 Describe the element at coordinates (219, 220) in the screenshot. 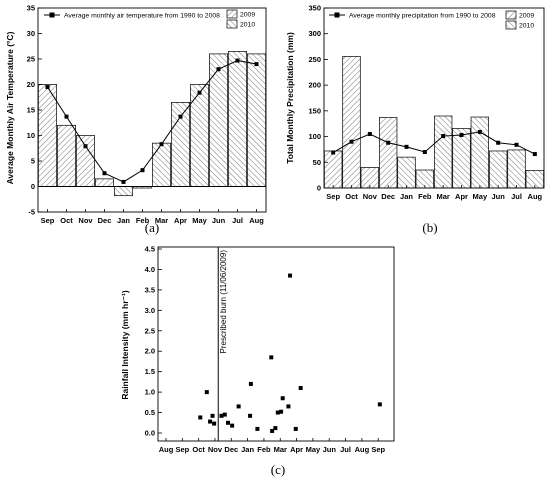

I see `chart-a-xtick-label: Jun` at that location.